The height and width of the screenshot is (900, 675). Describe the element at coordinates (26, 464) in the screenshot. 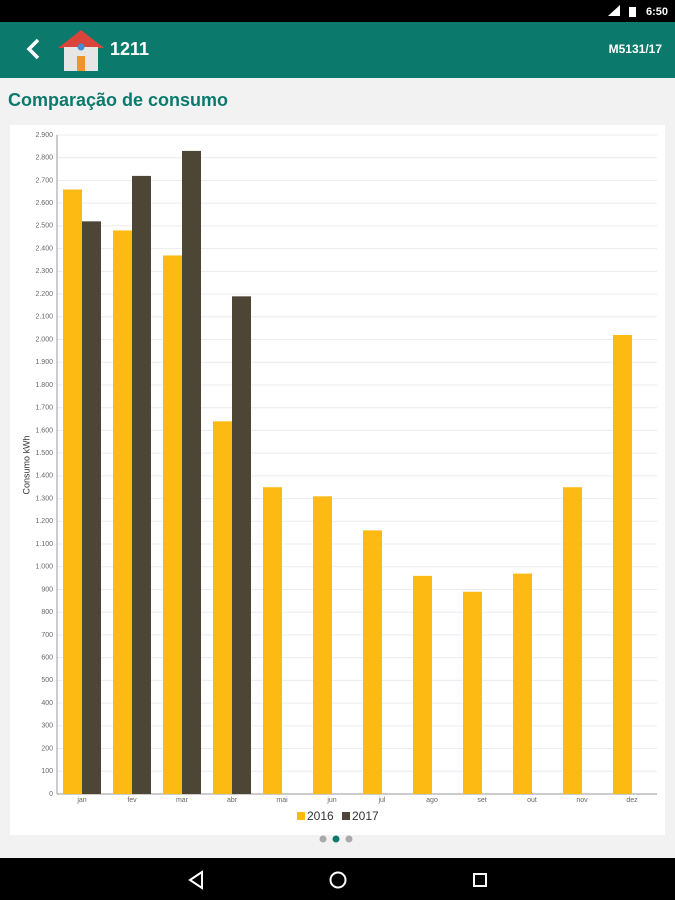

I see `y-axis-label: Consumo kWh` at that location.